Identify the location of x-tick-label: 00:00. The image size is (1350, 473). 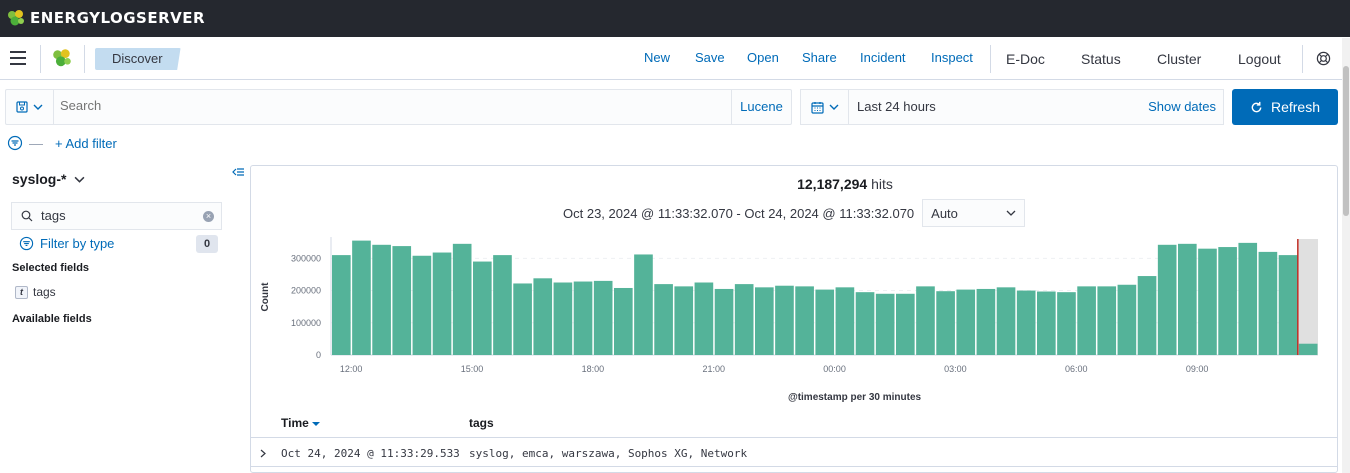
(834, 369).